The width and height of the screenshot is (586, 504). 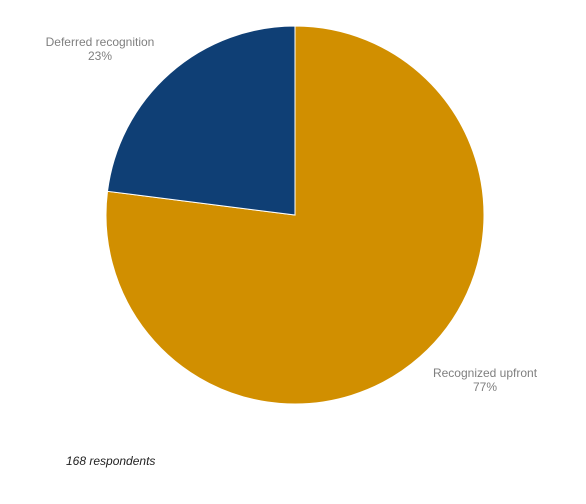 What do you see at coordinates (100, 56) in the screenshot?
I see `slice-value-label: 23%` at bounding box center [100, 56].